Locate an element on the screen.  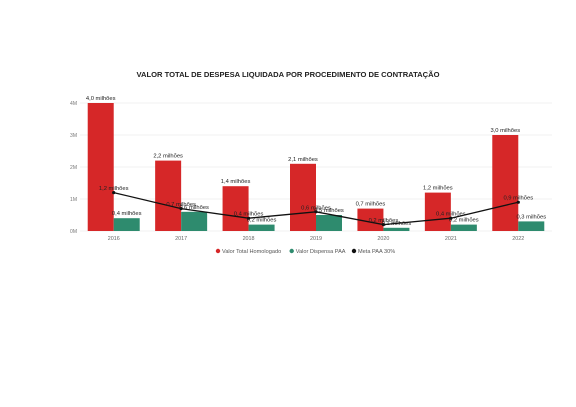
legend-label: Valor Total Homologado is located at coordinates (251, 252).